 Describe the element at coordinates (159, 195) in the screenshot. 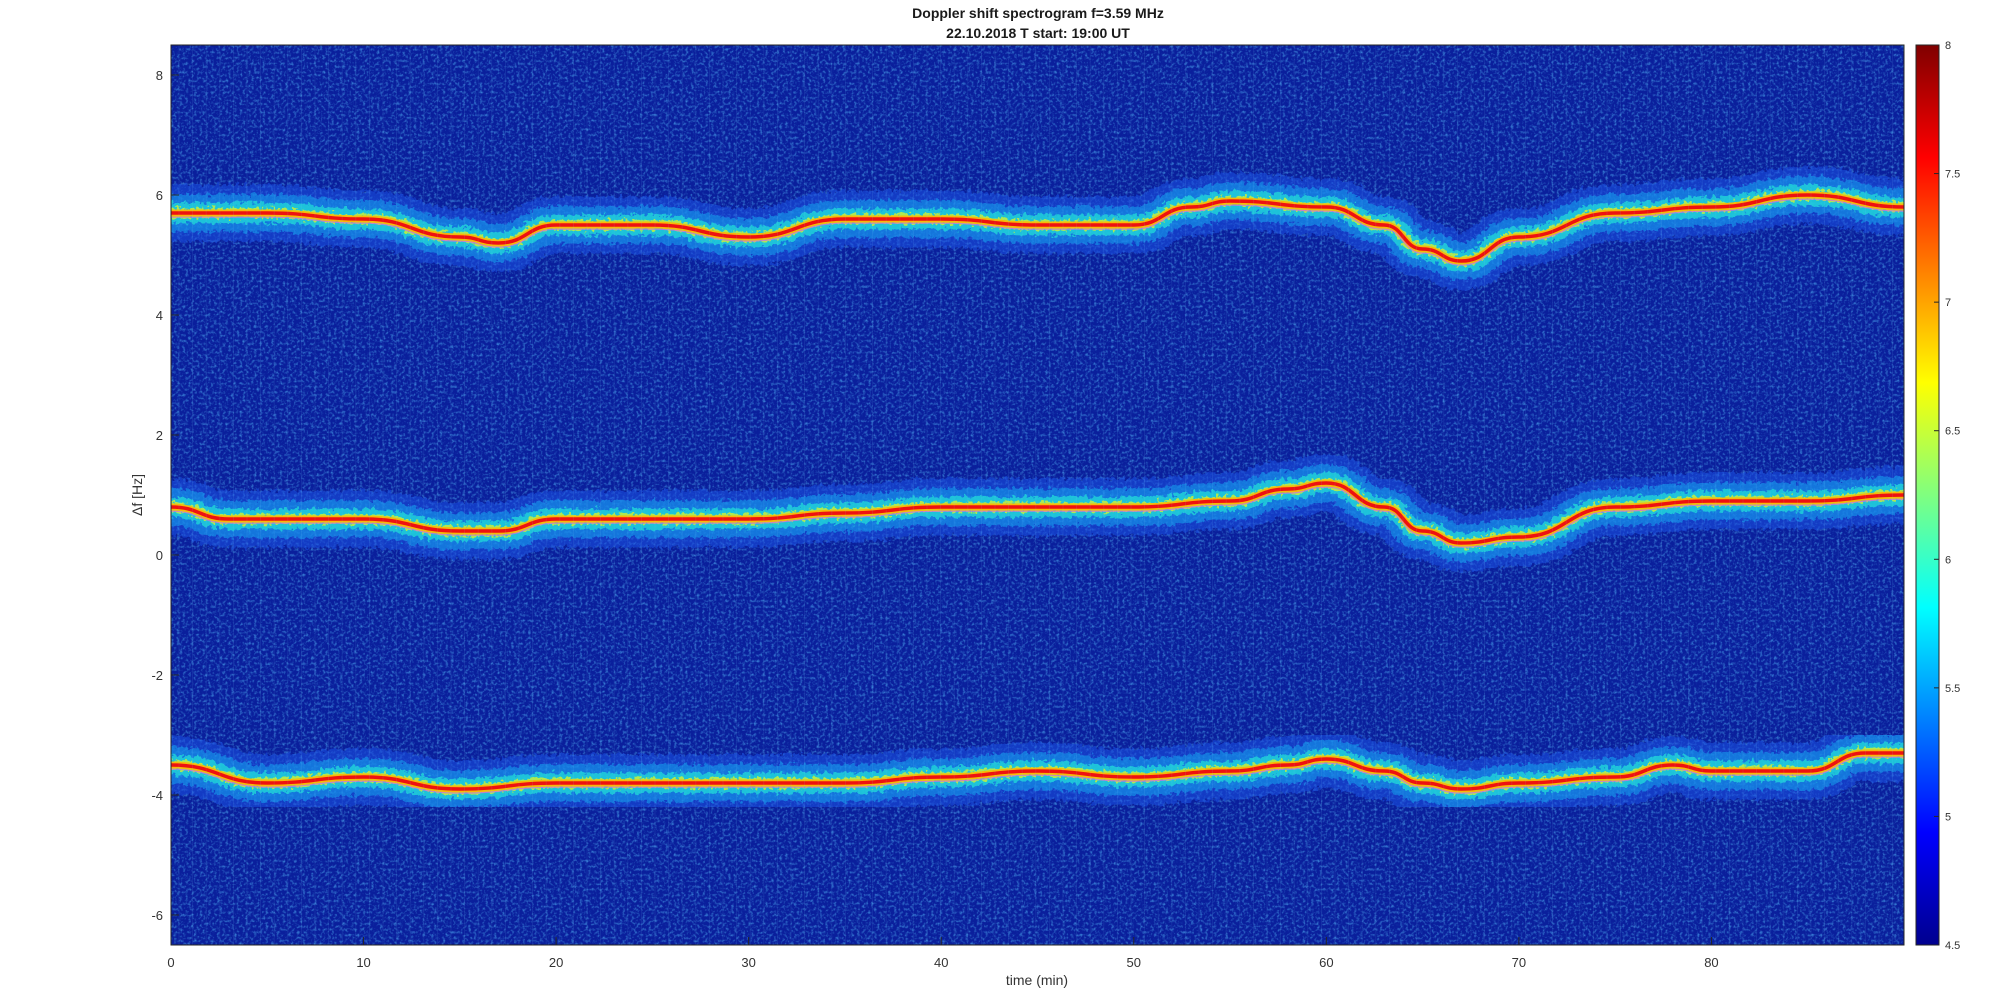

I see `y-tick-label: 6` at that location.